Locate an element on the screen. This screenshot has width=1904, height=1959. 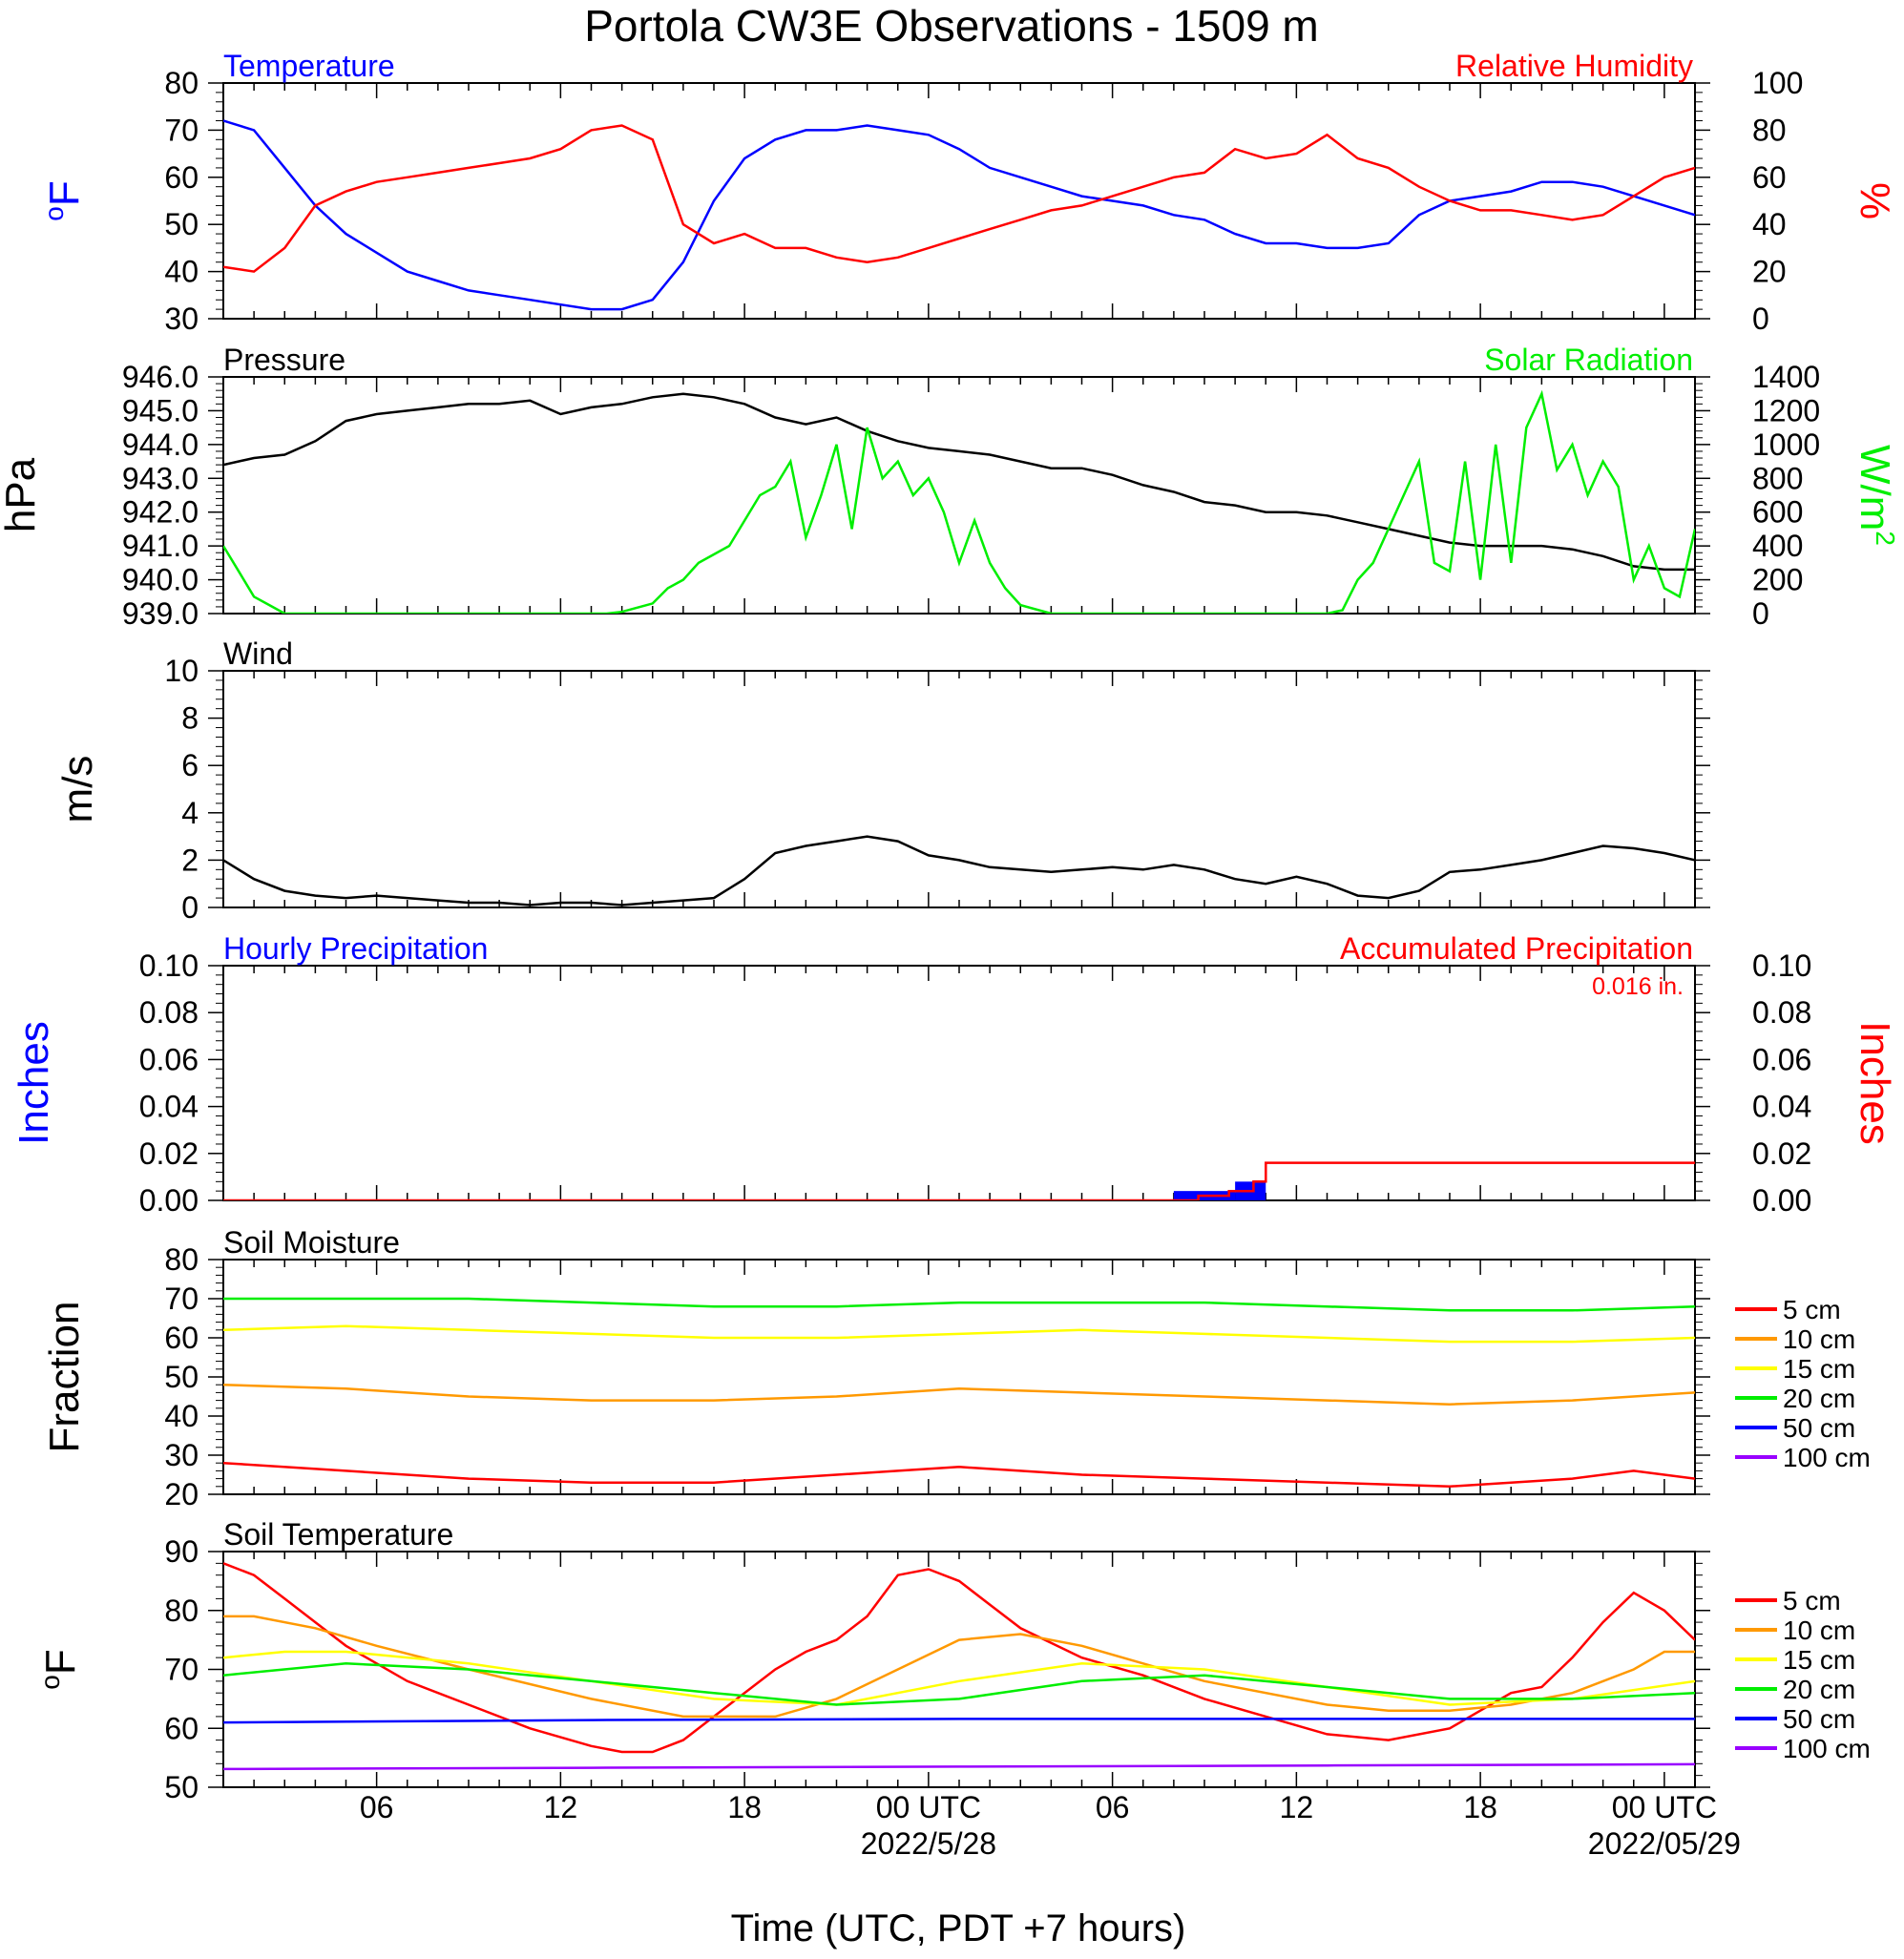
soil-temperature-y-tick-label: 60 is located at coordinates (181, 1728).